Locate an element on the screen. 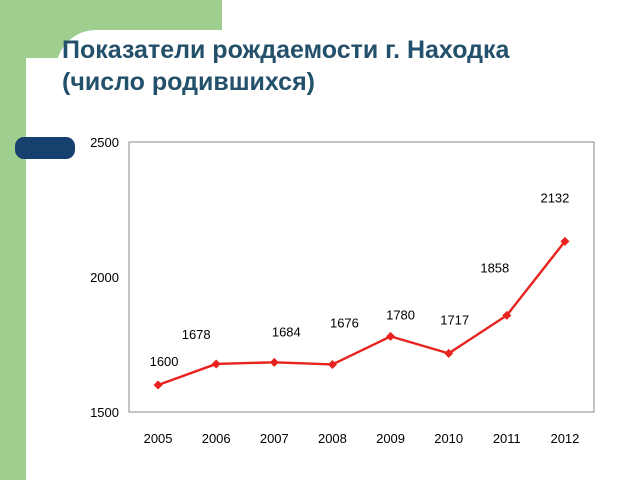  data-label: 1684 is located at coordinates (286, 331).